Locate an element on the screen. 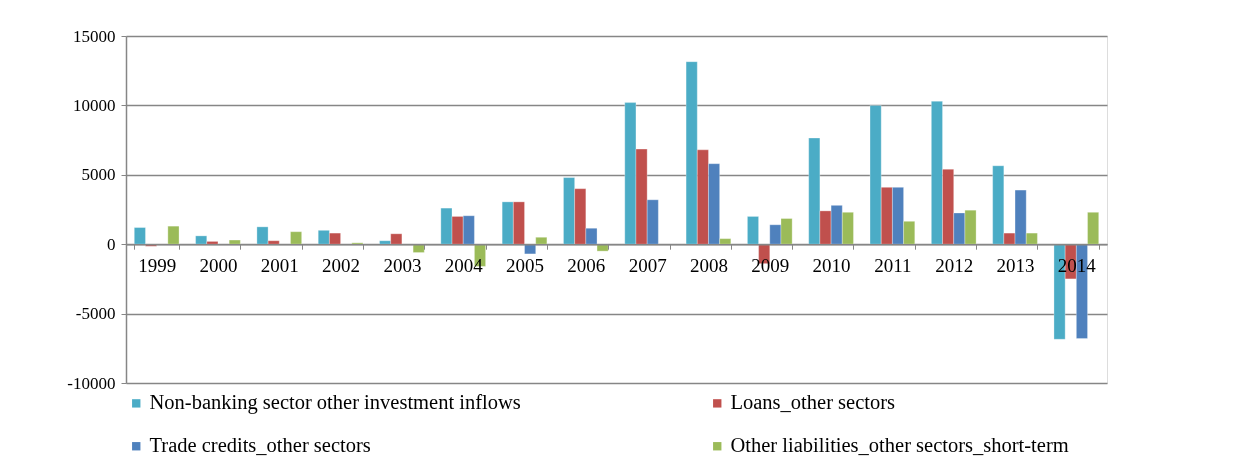 This screenshot has height=470, width=1234. x-tick-label: 2014 is located at coordinates (1077, 265).